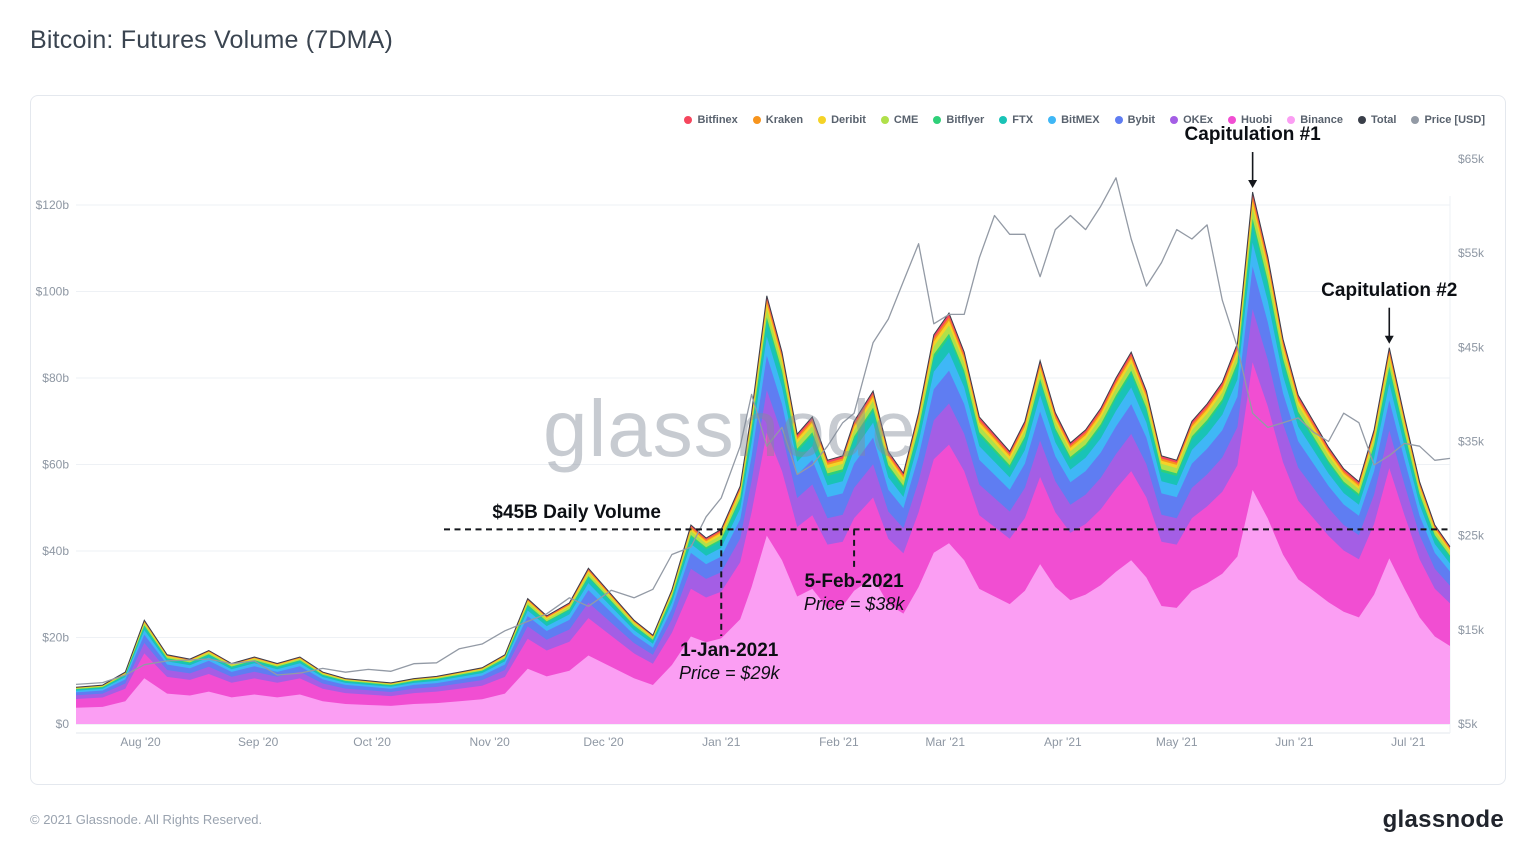 Image resolution: width=1536 pixels, height=864 pixels. Describe the element at coordinates (848, 120) in the screenshot. I see `legend-label: Deribit` at that location.